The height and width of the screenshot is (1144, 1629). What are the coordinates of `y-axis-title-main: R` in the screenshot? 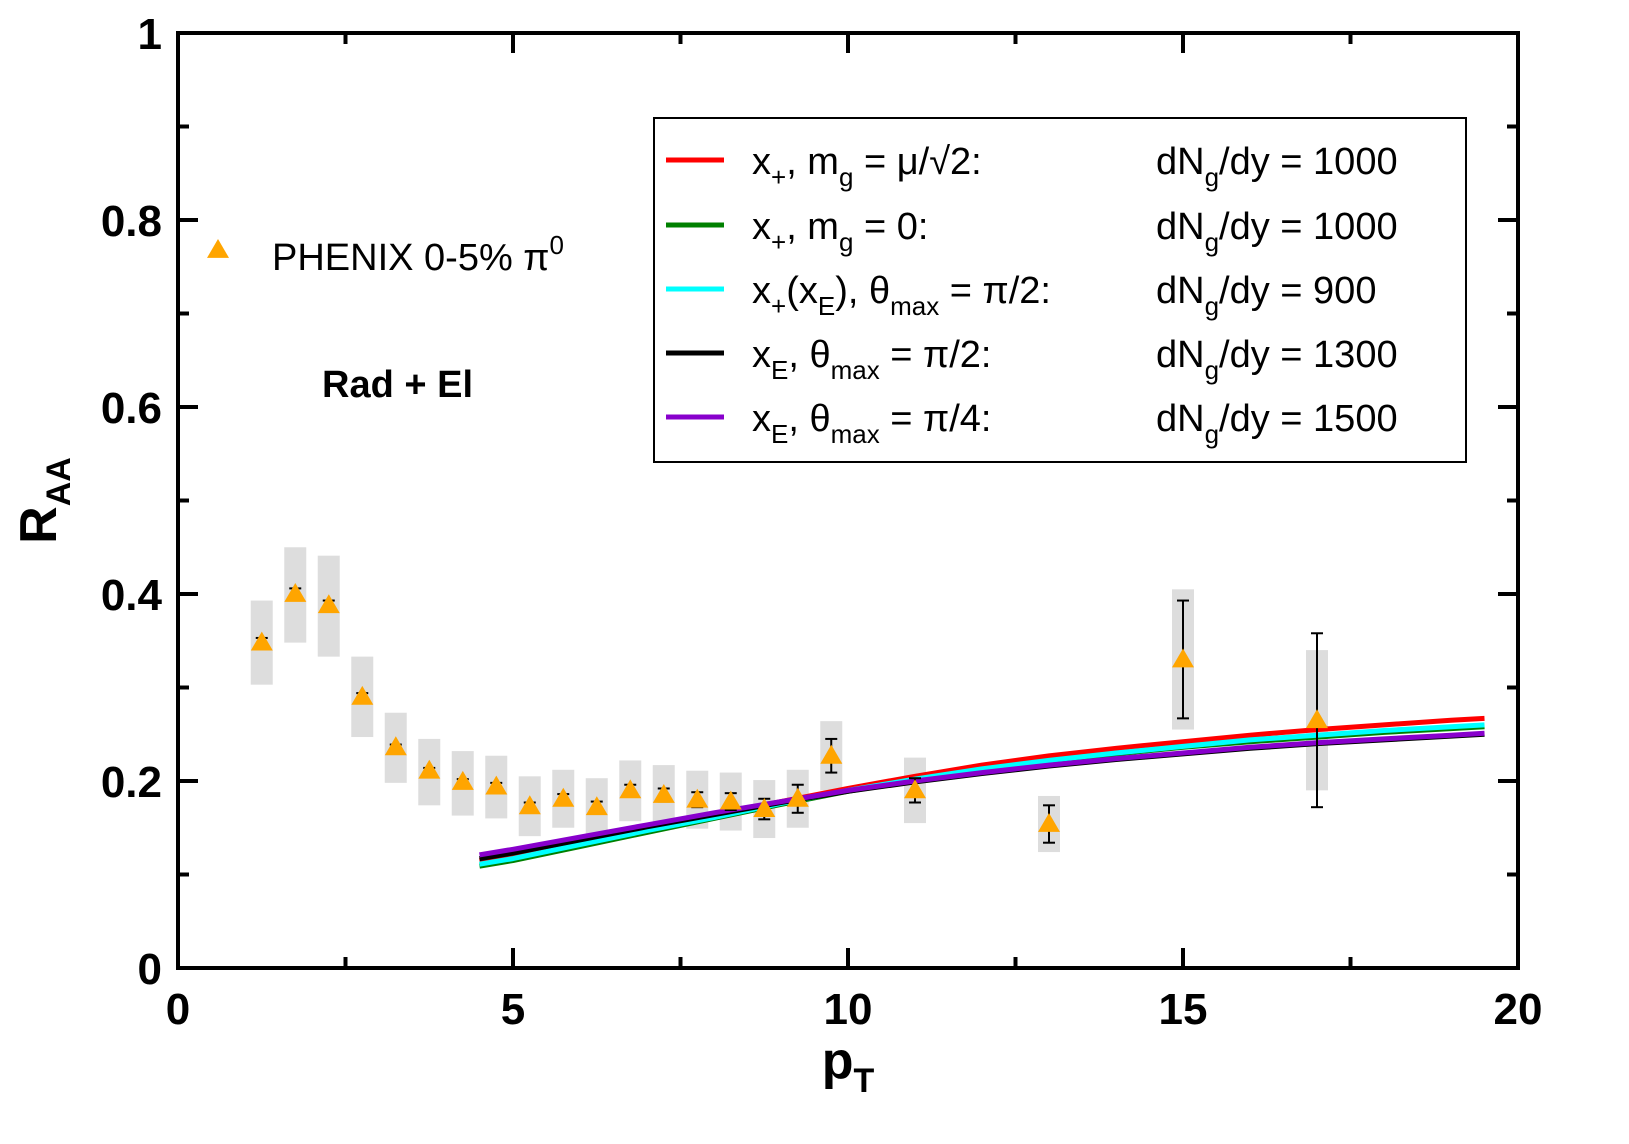 It's located at (39, 525).